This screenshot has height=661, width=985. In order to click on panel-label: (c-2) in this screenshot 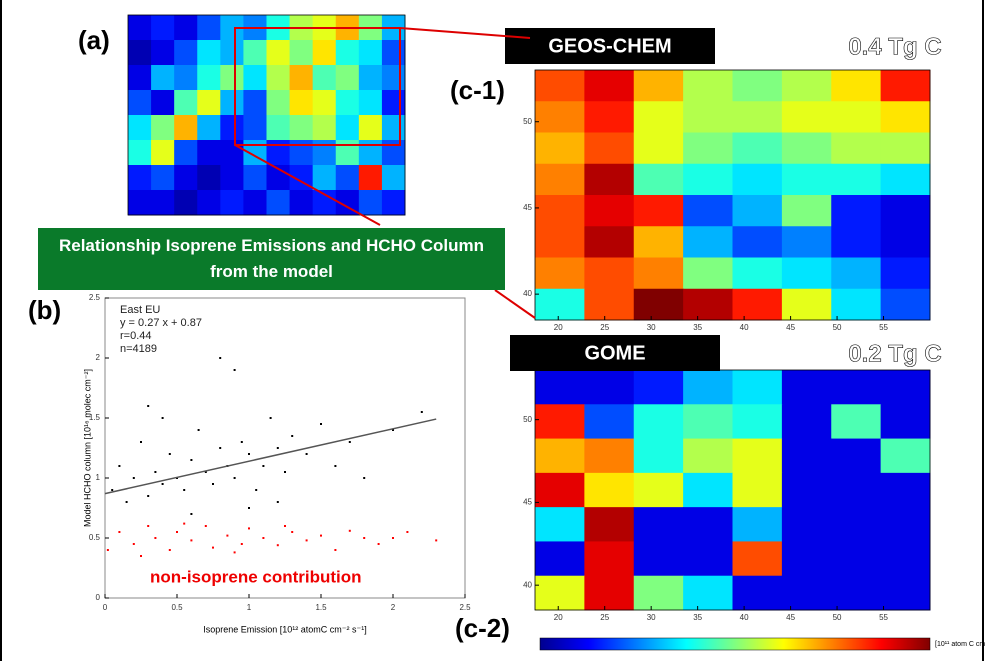, I will do `click(482, 628)`.